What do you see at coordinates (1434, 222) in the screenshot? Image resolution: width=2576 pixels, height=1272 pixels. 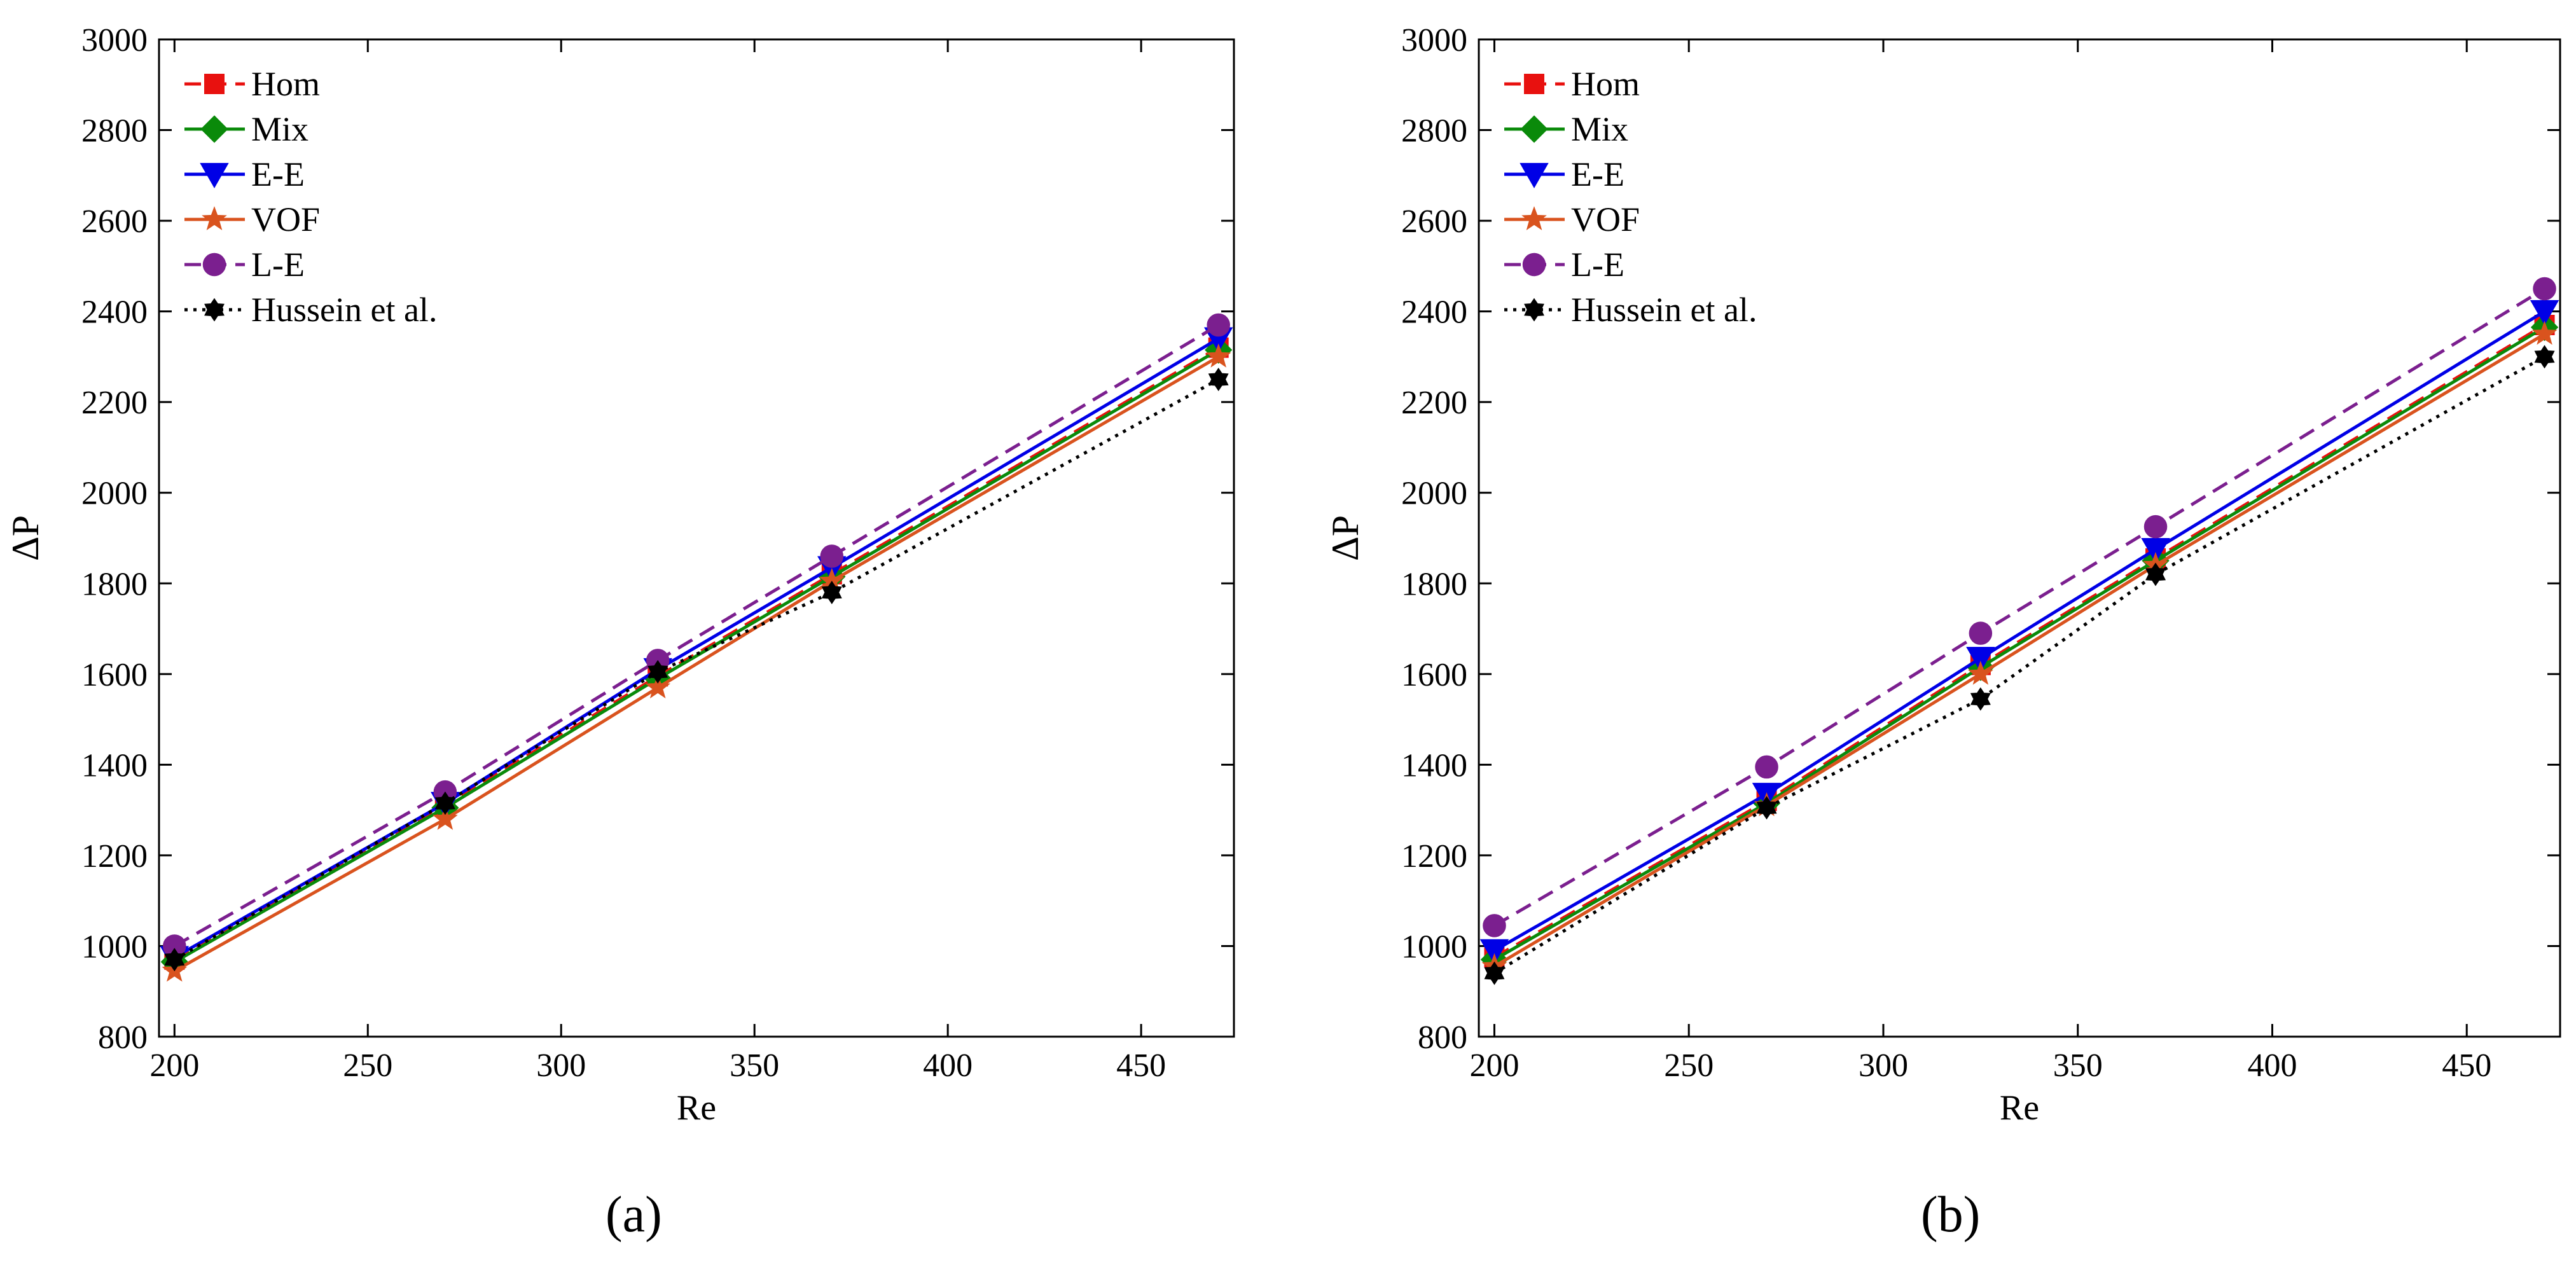 I see `y-tick-label: 2600` at bounding box center [1434, 222].